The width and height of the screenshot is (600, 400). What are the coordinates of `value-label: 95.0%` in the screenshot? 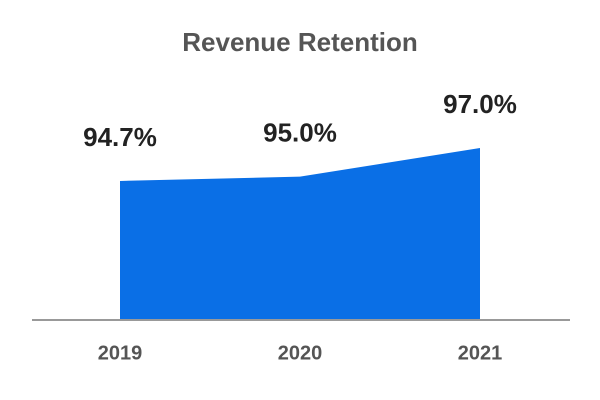 It's located at (300, 133).